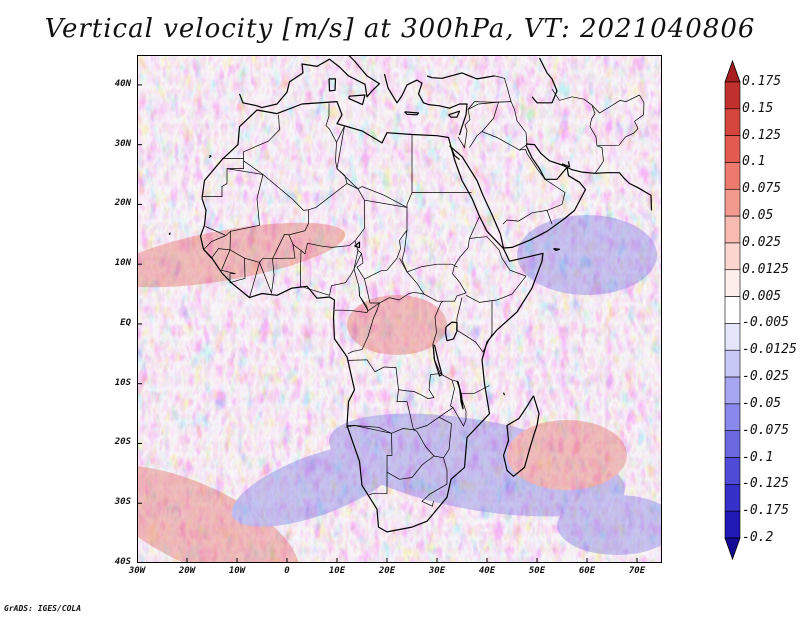 This screenshot has height=618, width=800. What do you see at coordinates (410, 454) in the screenshot?
I see `botswana-sa` at bounding box center [410, 454].